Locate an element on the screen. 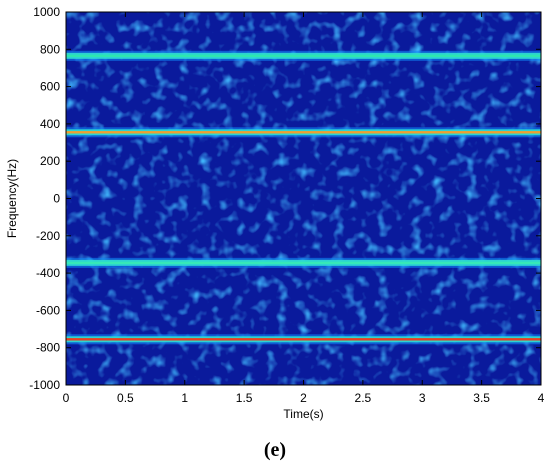 This screenshot has height=475, width=550. y-tick-label: 1000 is located at coordinates (46, 12).